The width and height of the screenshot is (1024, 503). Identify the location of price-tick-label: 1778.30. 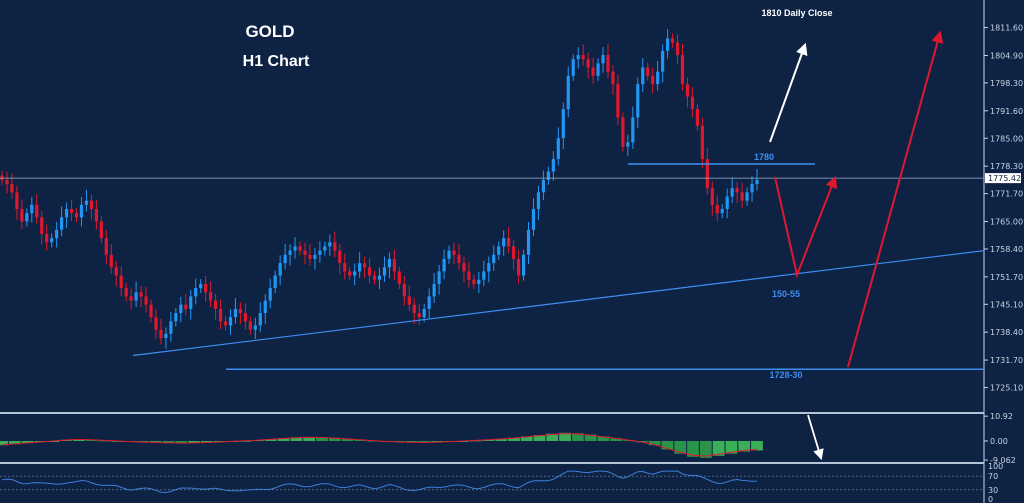
(1006, 166).